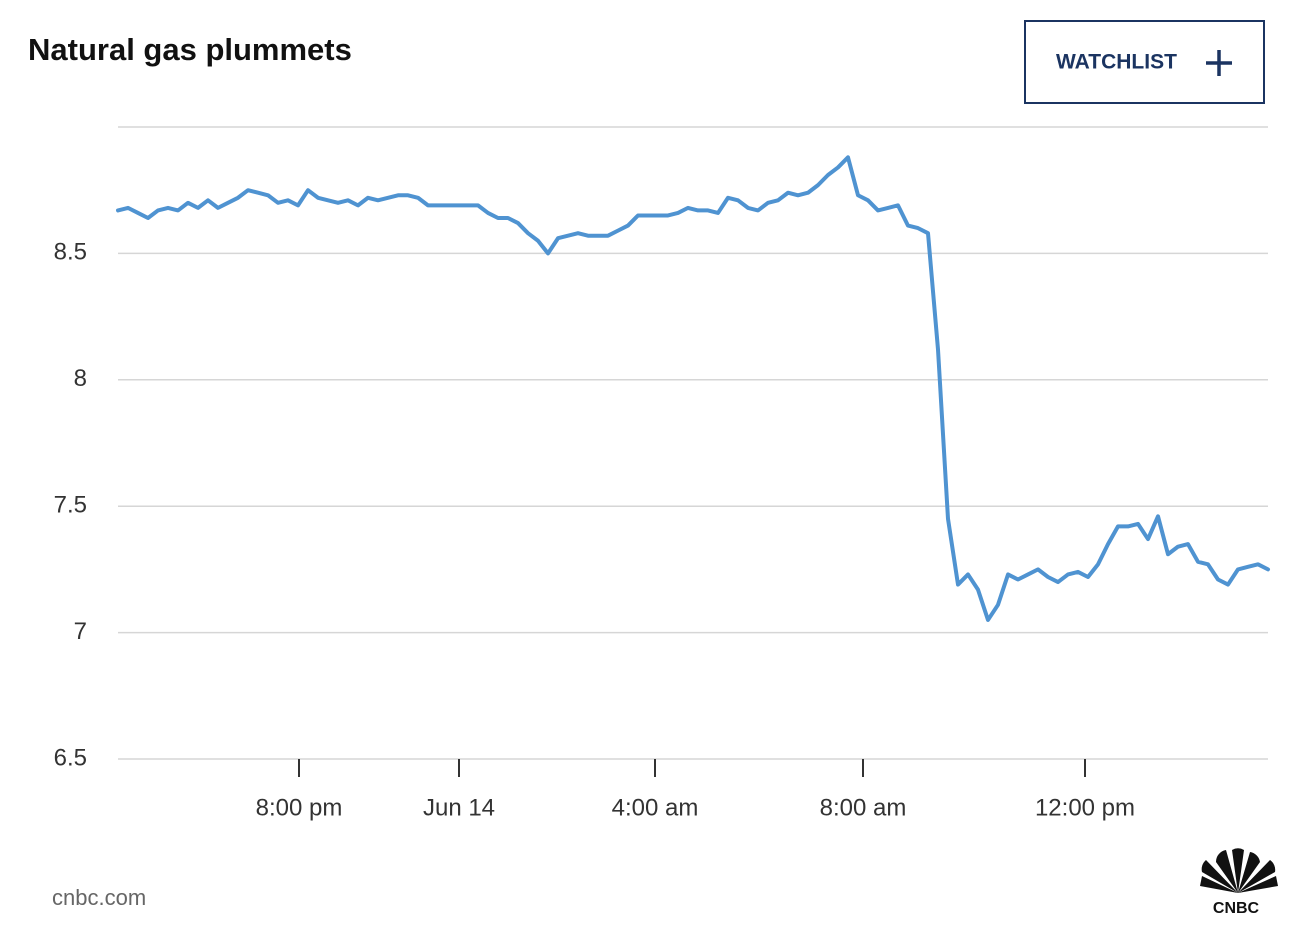 The width and height of the screenshot is (1290, 934). I want to click on watchlist-button: WATCHLIST, so click(1144, 62).